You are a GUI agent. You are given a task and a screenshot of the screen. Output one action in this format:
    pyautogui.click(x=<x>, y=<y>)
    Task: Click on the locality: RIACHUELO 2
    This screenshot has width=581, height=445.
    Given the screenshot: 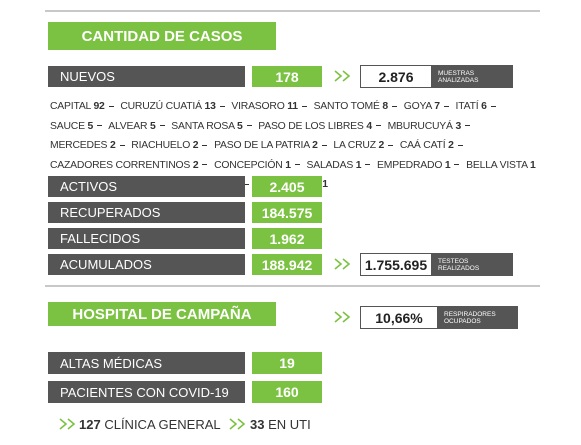 What is the action you would take?
    pyautogui.click(x=164, y=145)
    